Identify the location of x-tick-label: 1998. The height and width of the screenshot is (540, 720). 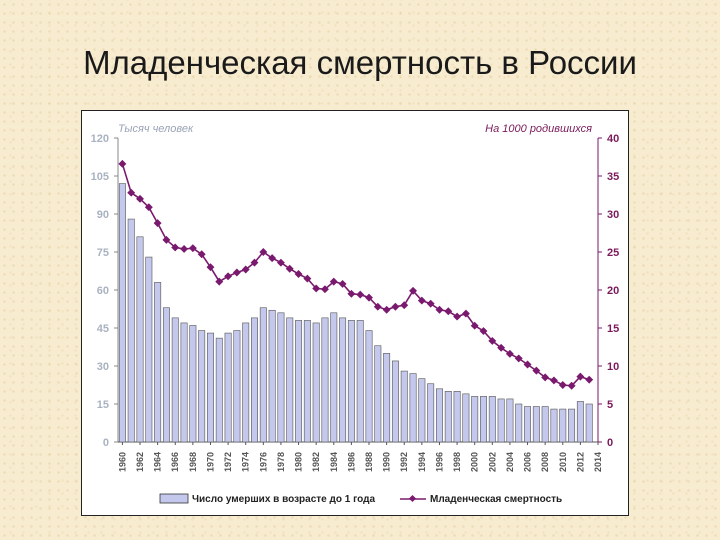
(457, 462).